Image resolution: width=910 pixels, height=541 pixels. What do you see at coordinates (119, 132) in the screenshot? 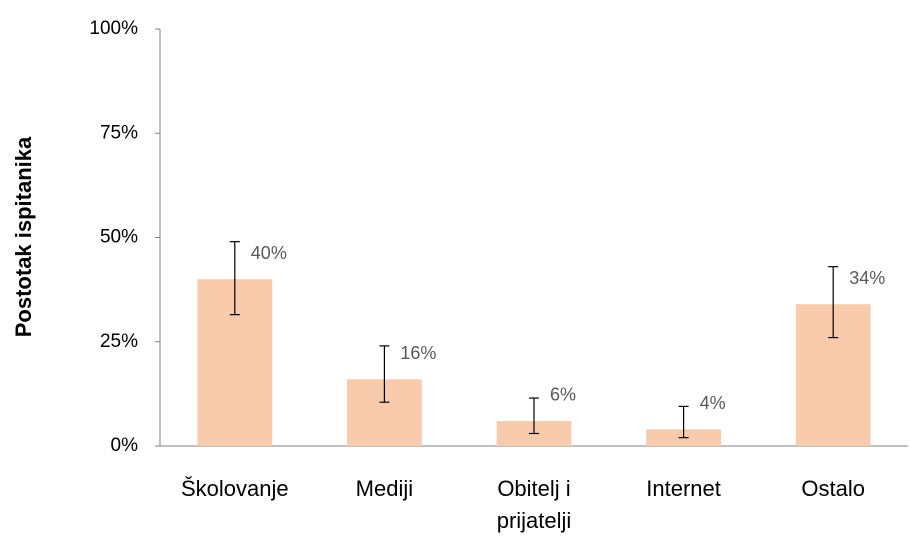
I see `y-tick-label: 75%` at bounding box center [119, 132].